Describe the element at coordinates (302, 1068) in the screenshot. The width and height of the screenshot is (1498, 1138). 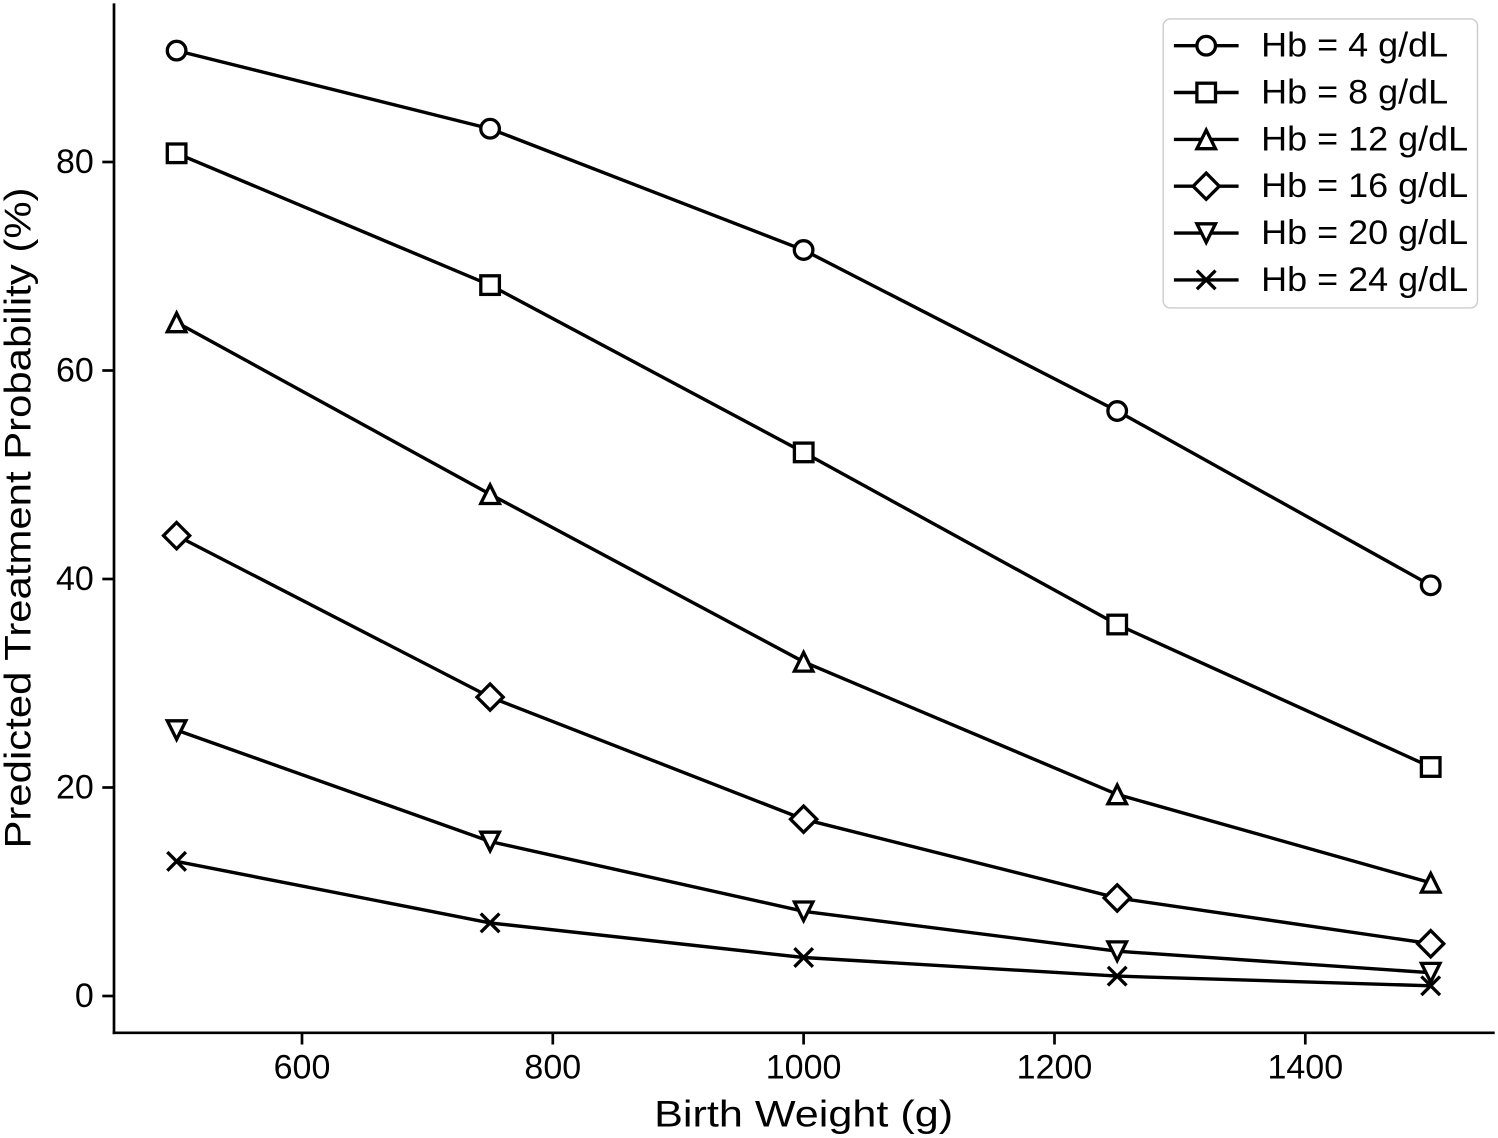
I see `svg-text: 600` at that location.